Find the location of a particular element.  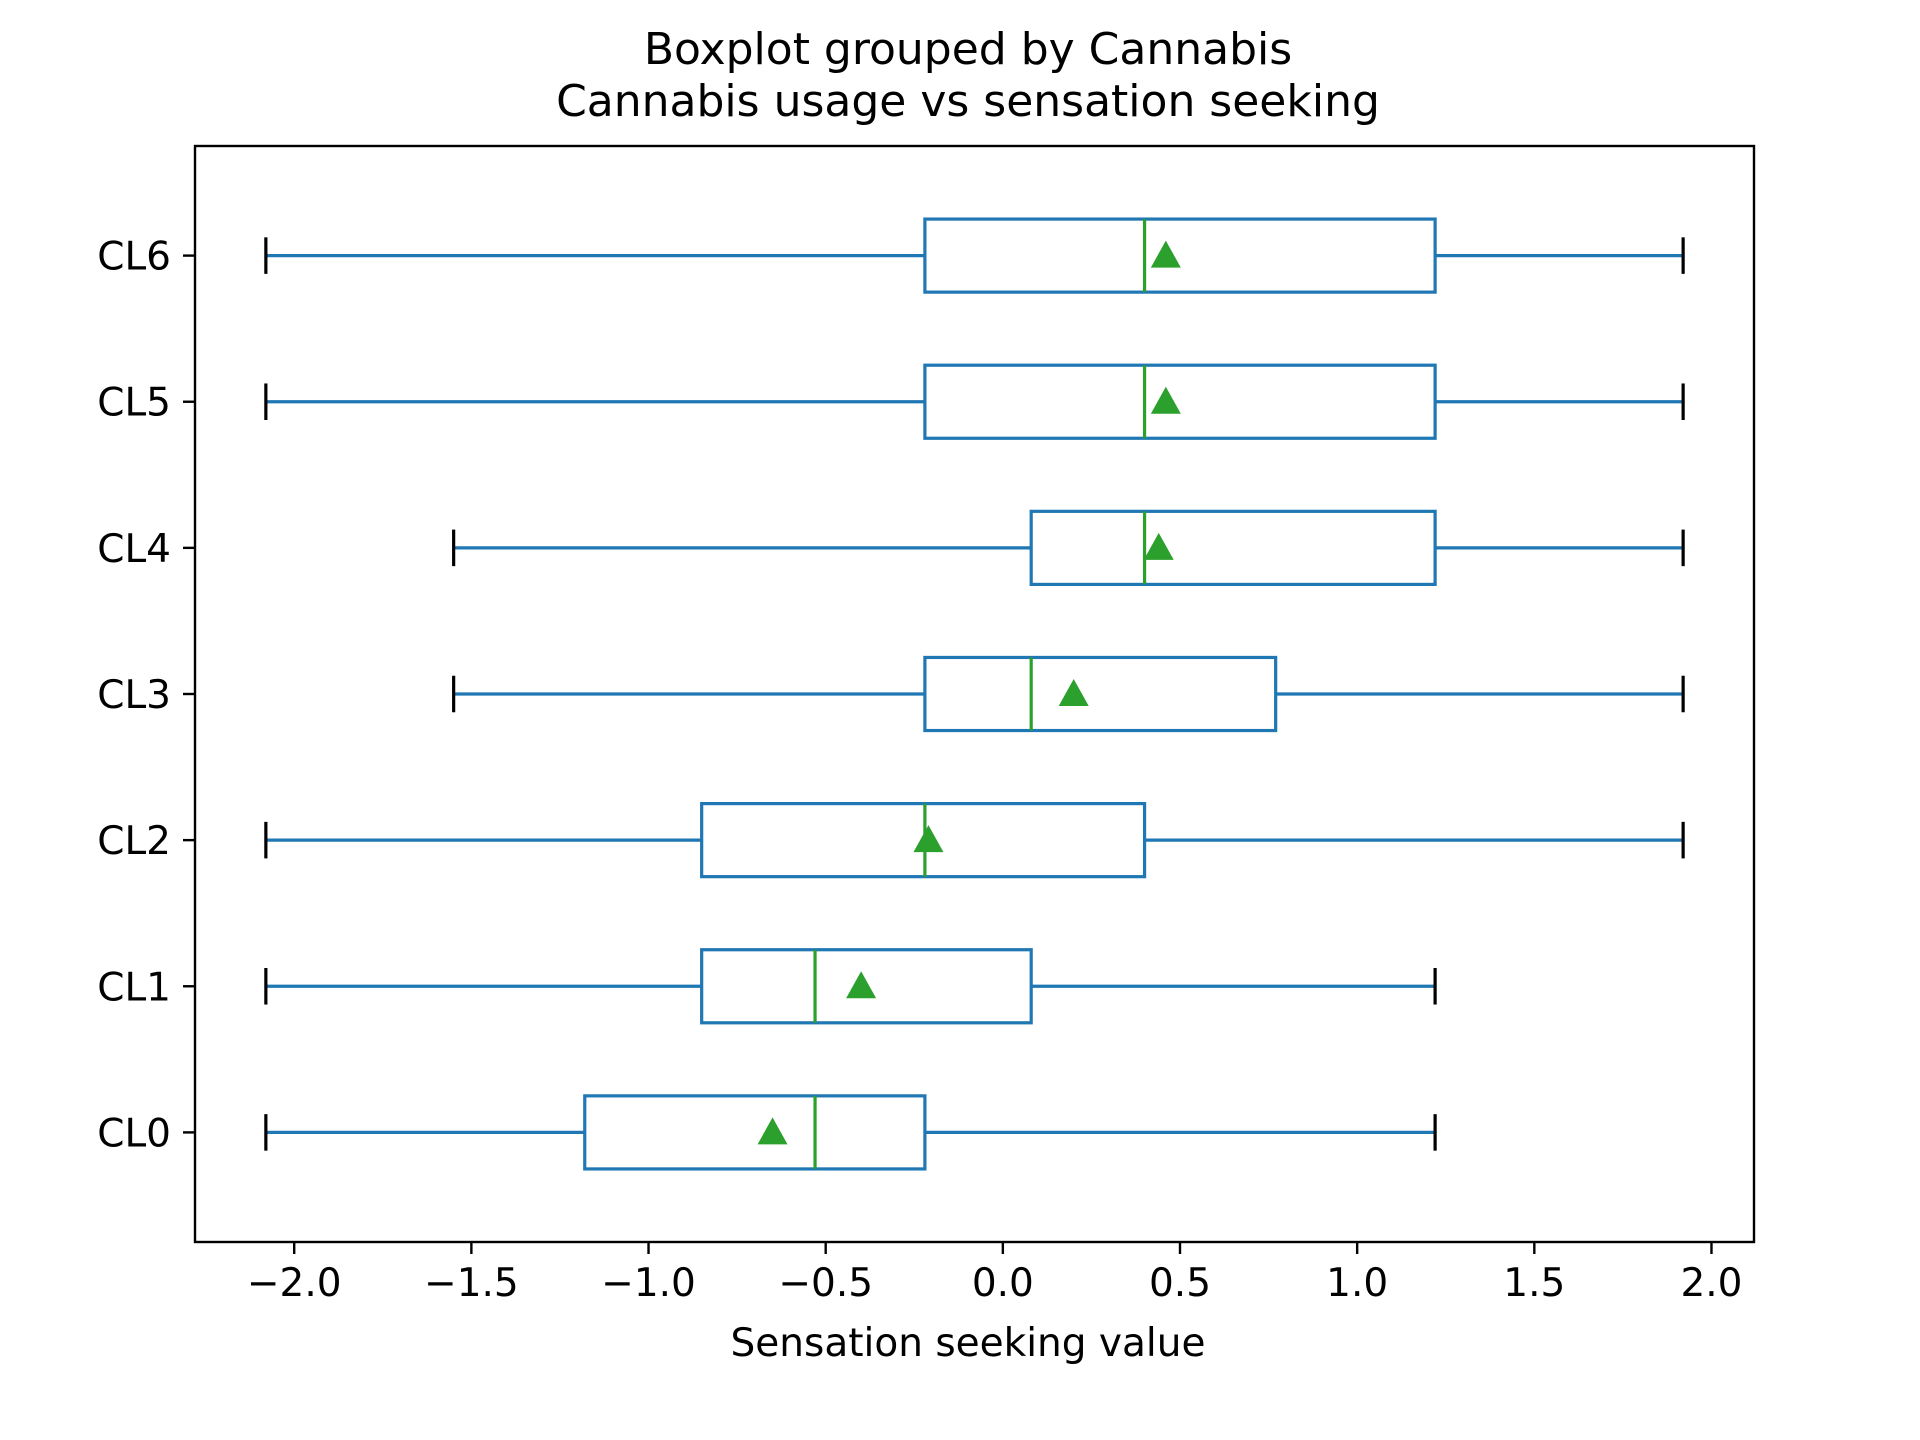

box-cl5 is located at coordinates (1180, 401).